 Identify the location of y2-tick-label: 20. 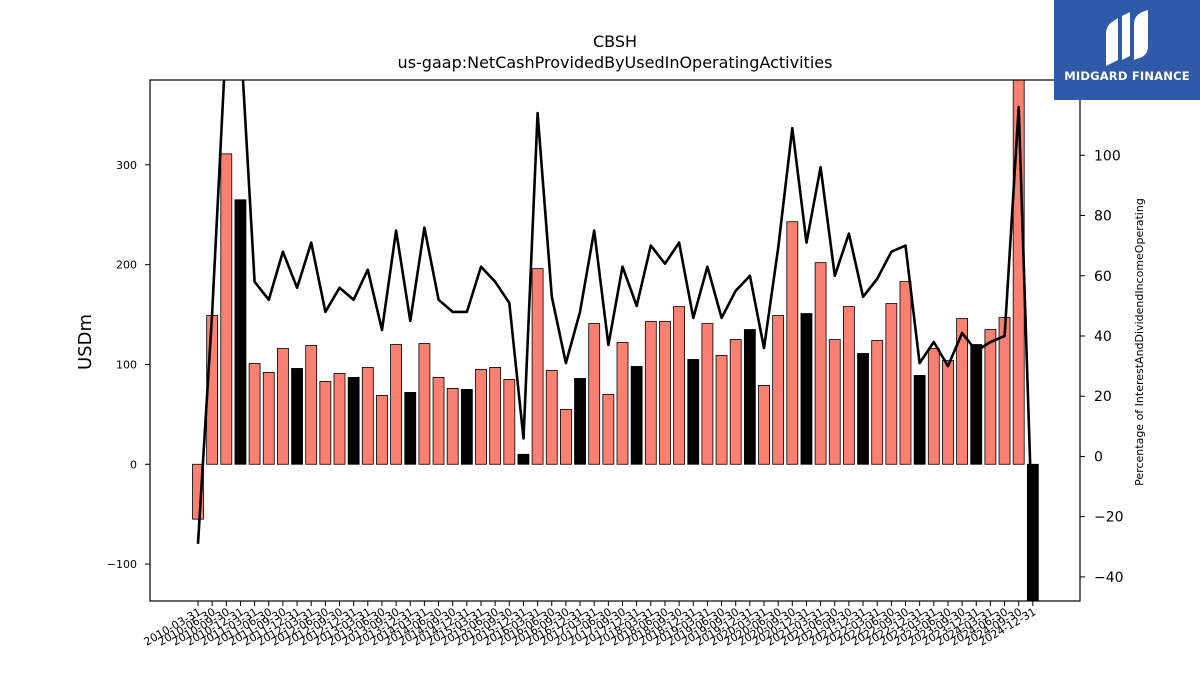
(1103, 397).